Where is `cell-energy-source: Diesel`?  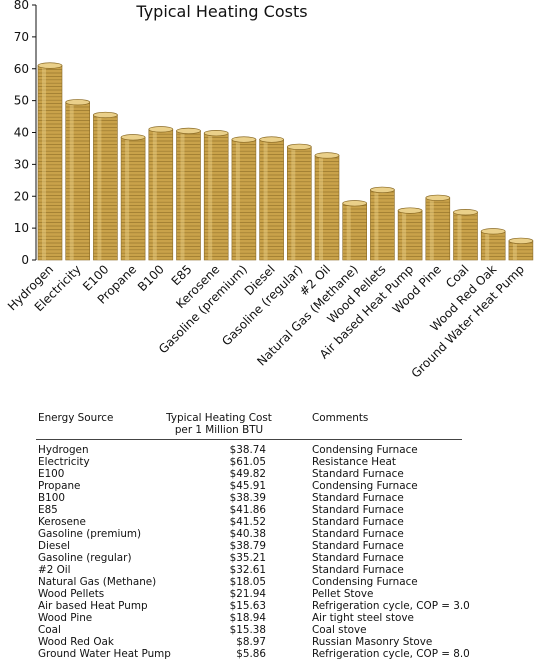 cell-energy-source: Diesel is located at coordinates (54, 546).